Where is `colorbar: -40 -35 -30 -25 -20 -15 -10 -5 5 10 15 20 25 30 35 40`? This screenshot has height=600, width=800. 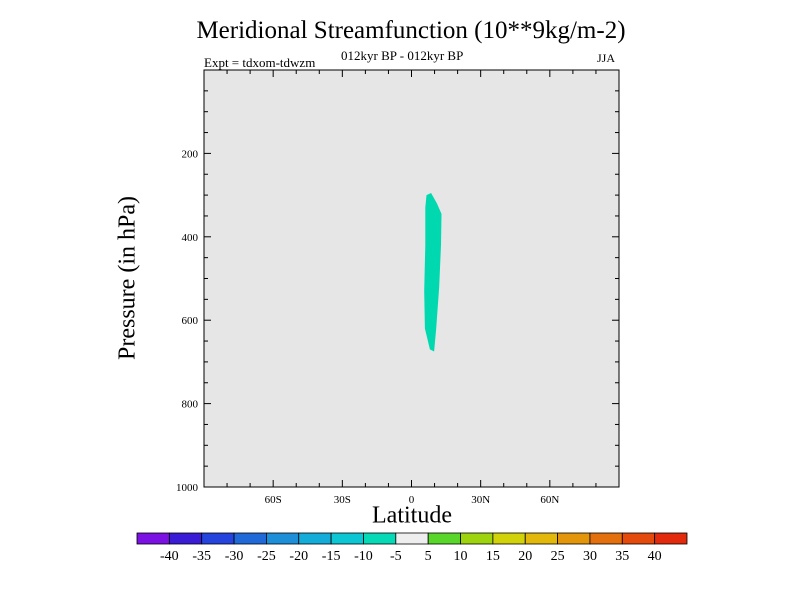
colorbar: -40 -35 -30 -25 -20 -15 -10 -5 5 10 15 20 25 30 35 40 is located at coordinates (412, 548).